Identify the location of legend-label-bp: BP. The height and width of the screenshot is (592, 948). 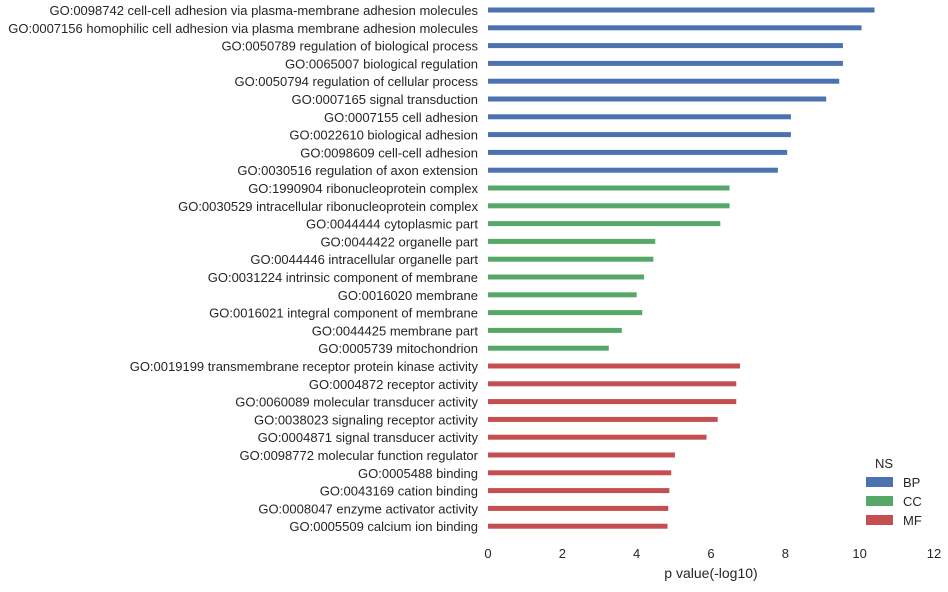
(911, 482).